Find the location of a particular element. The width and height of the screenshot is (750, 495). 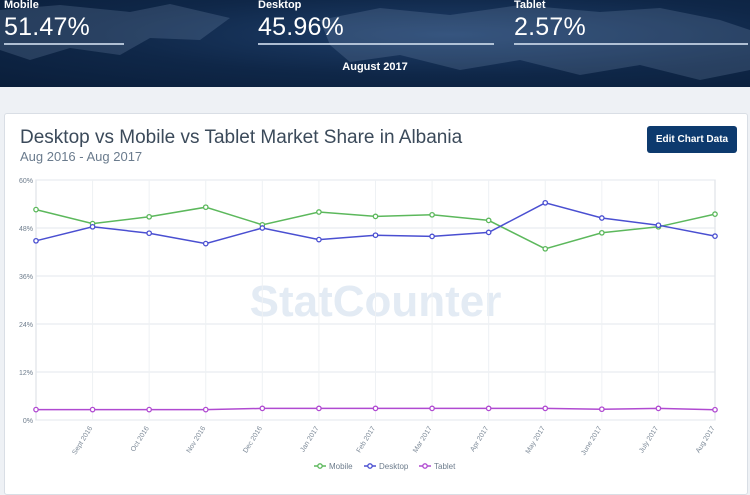

period-label: August 2017 is located at coordinates (375, 67).